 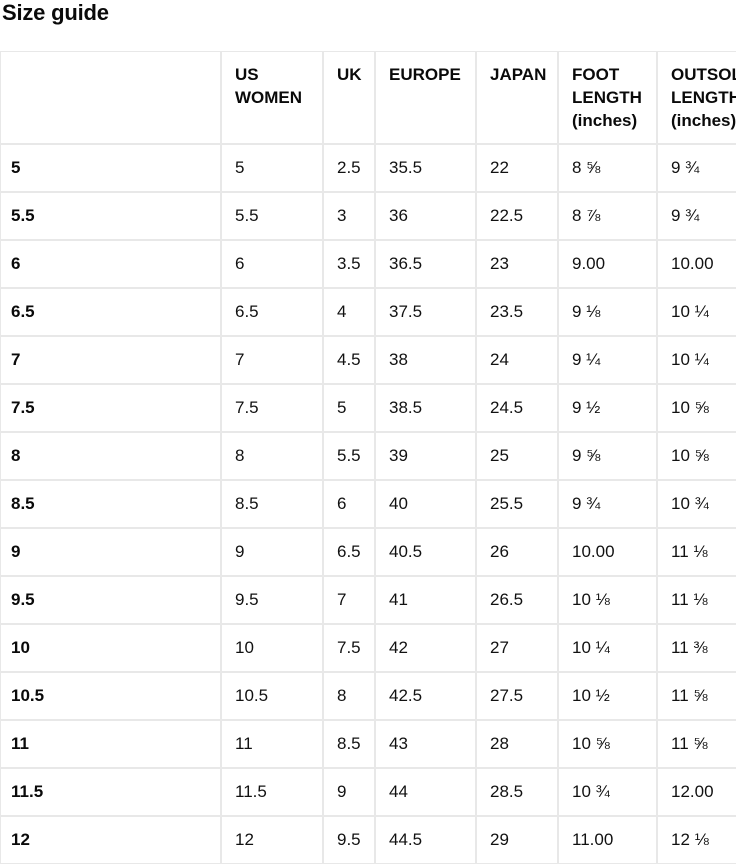 I want to click on cell-uk: 6.5, so click(x=349, y=552).